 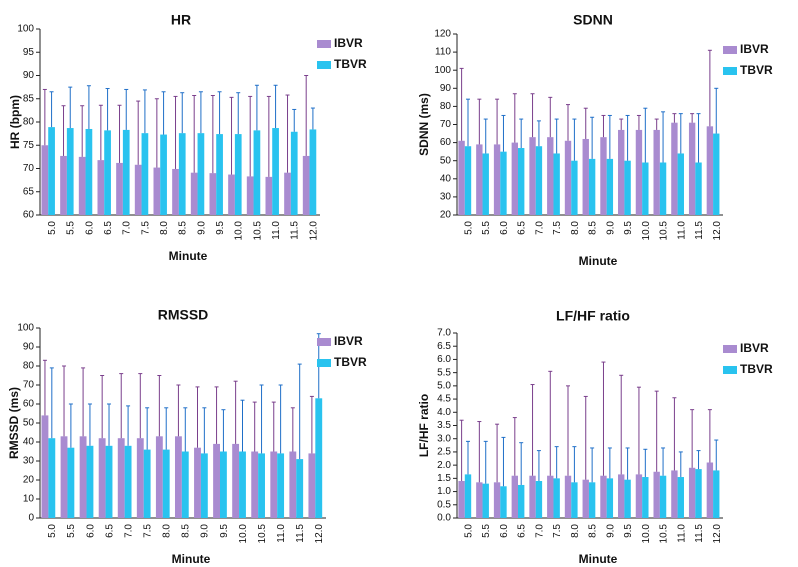 What do you see at coordinates (148, 531) in the screenshot?
I see `x-tick-label: 7.5` at bounding box center [148, 531].